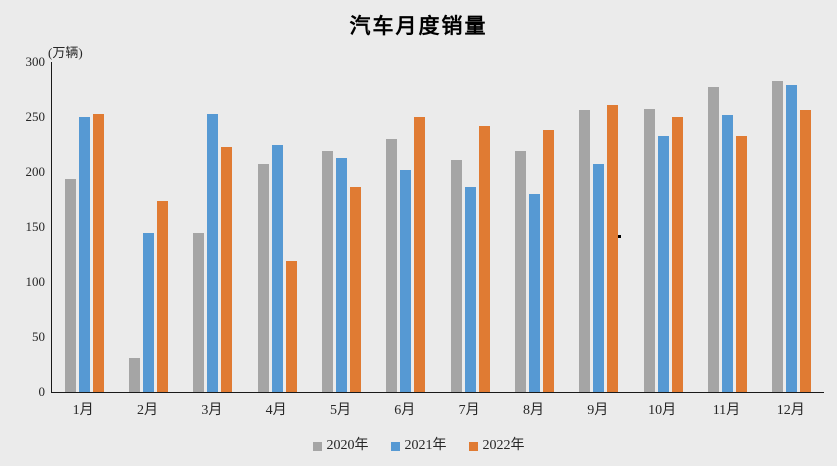 This screenshot has height=466, width=837. What do you see at coordinates (70, 285) in the screenshot?
I see `bar-2020年-1月` at bounding box center [70, 285].